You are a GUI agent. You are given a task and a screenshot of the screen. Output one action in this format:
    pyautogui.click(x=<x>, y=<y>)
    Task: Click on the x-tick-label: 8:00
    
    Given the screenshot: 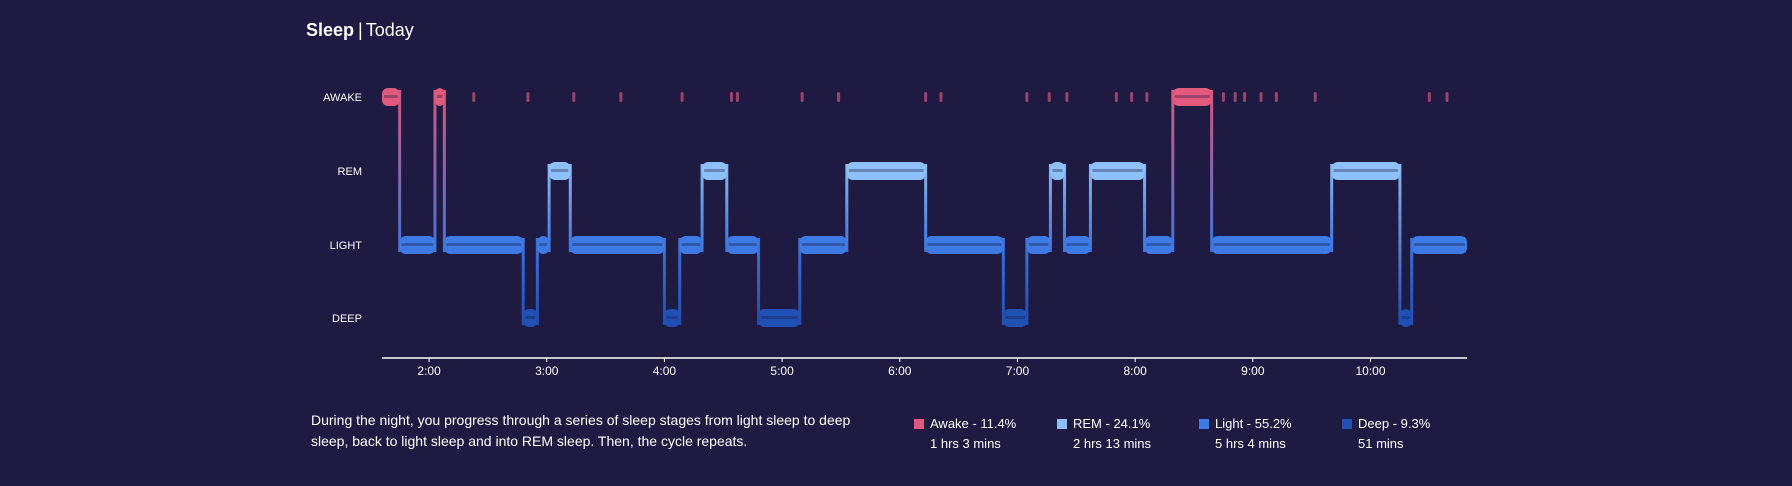 What is the action you would take?
    pyautogui.click(x=1135, y=371)
    